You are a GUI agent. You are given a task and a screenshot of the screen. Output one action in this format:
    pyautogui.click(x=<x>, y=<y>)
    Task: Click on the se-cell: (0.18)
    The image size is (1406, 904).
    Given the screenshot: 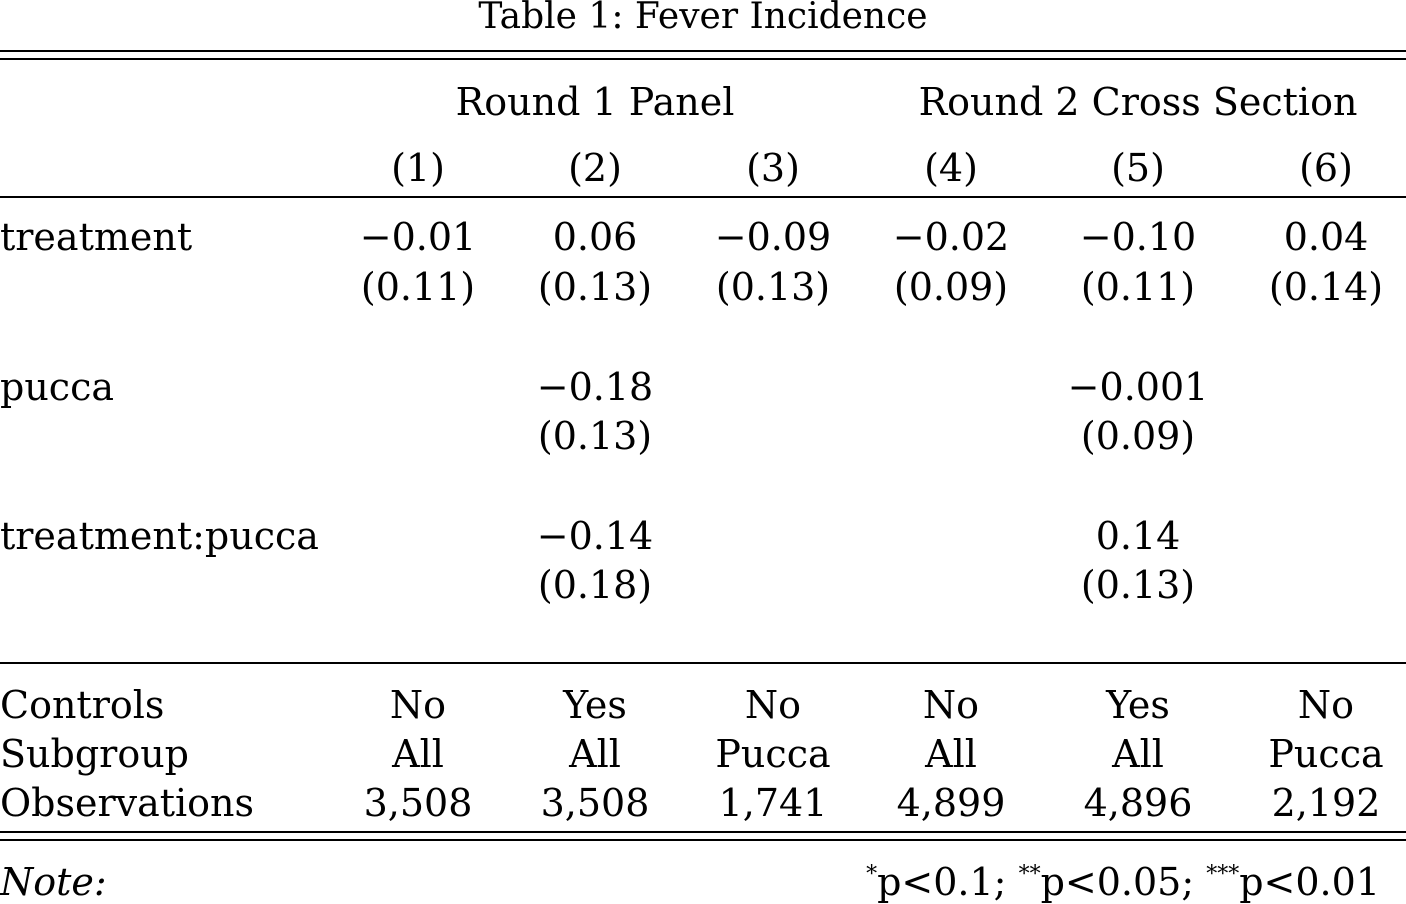 What is the action you would take?
    pyautogui.click(x=595, y=585)
    